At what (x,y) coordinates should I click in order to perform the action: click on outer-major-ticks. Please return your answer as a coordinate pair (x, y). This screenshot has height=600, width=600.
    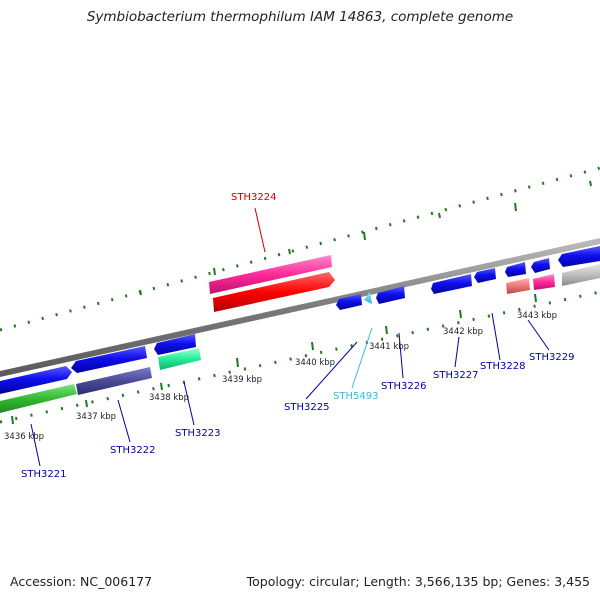
    Looking at the image, I should click on (365, 238).